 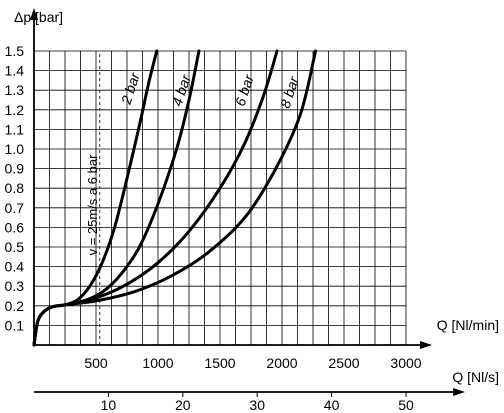 What do you see at coordinates (96, 363) in the screenshot?
I see `x-tick-label: 500` at bounding box center [96, 363].